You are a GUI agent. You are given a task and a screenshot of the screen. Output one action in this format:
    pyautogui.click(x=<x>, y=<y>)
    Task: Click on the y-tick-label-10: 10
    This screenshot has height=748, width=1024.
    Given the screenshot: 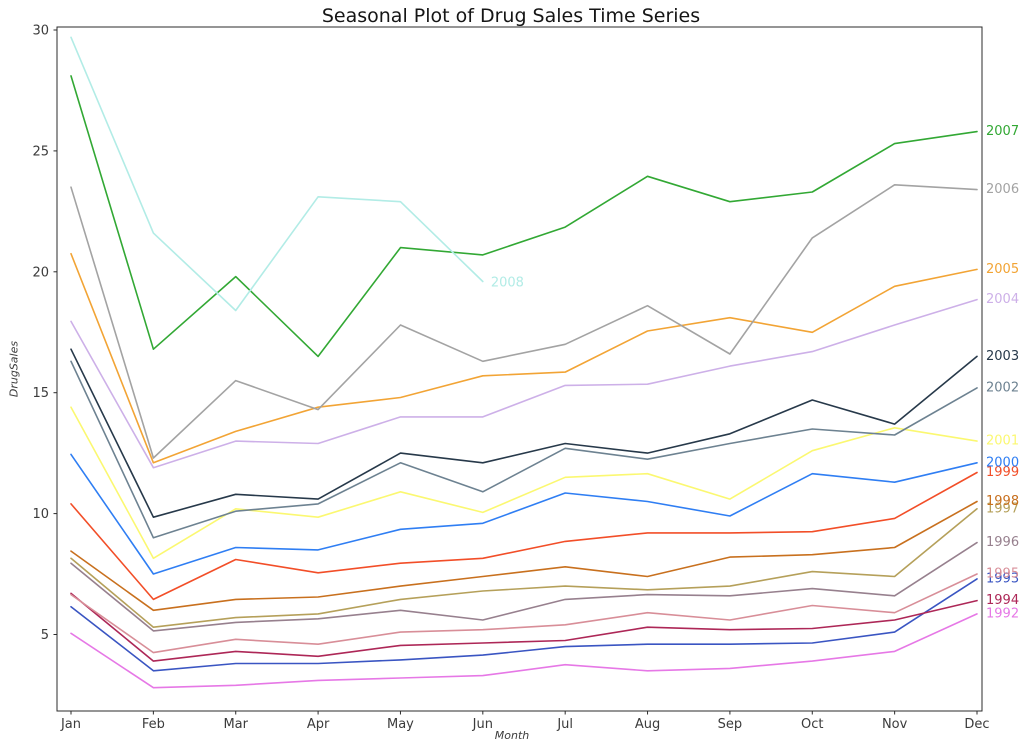 What is the action you would take?
    pyautogui.click(x=40, y=514)
    